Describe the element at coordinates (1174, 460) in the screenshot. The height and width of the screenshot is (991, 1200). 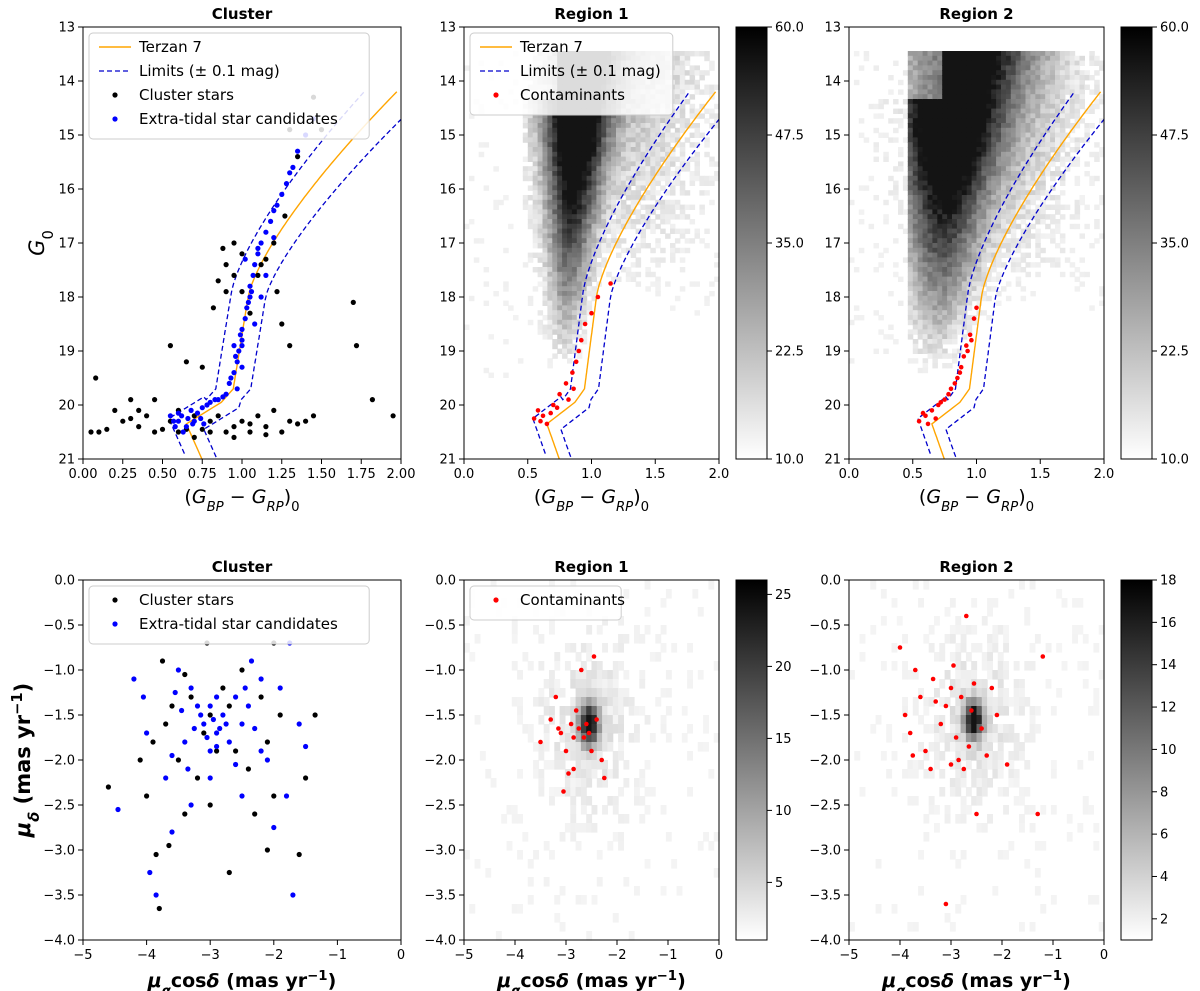
I see `colorbar-tick-label: 10.0` at that location.